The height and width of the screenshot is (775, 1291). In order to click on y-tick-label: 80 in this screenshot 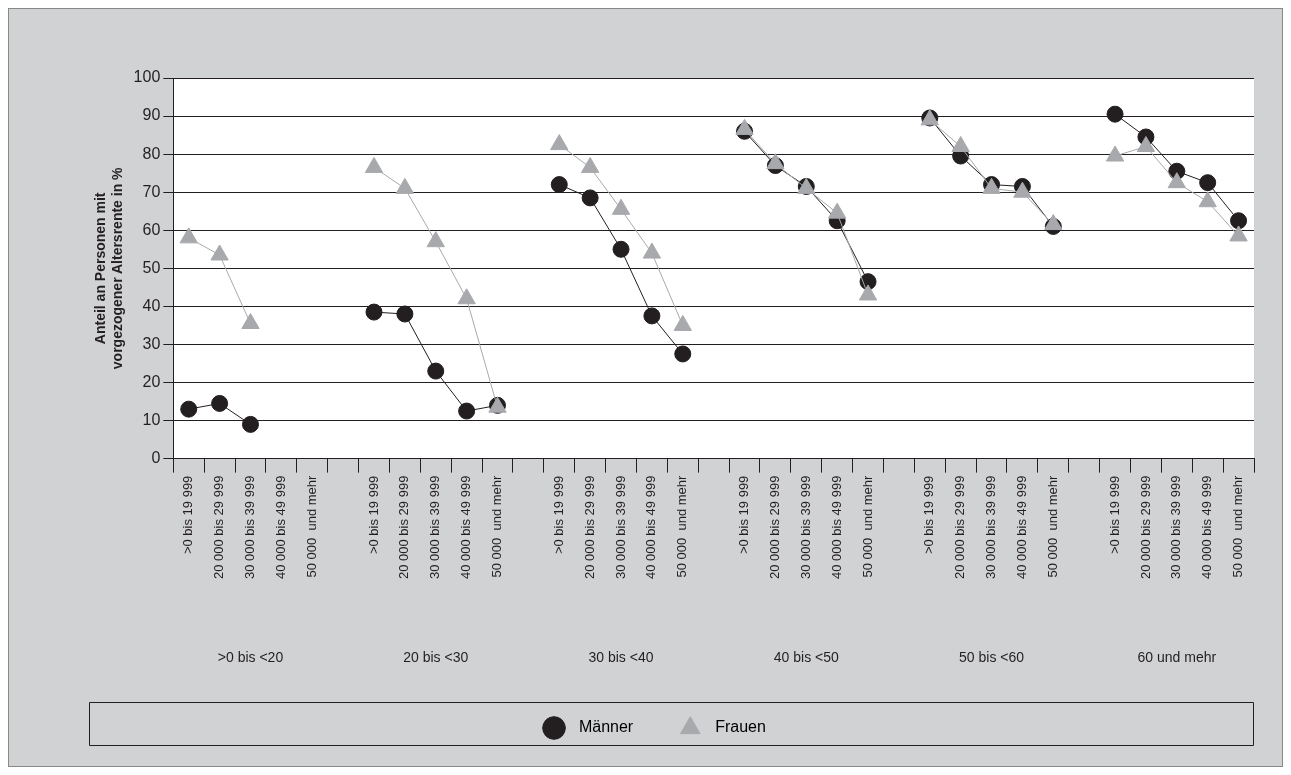, I will do `click(151, 153)`.